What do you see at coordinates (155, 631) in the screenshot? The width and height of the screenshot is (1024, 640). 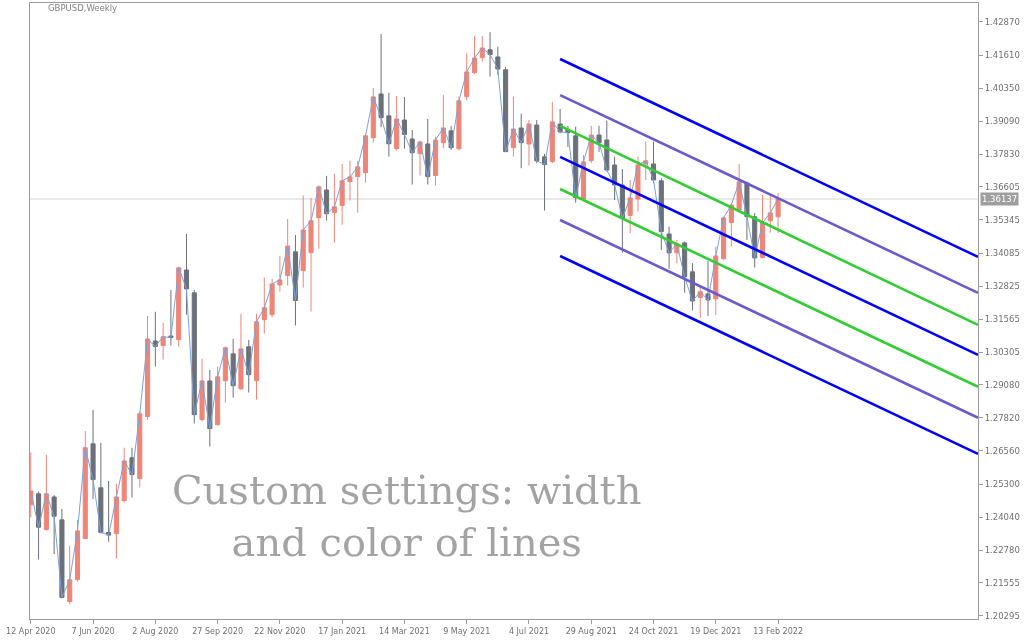 I see `x-tick-label: 2 Aug 2020` at bounding box center [155, 631].